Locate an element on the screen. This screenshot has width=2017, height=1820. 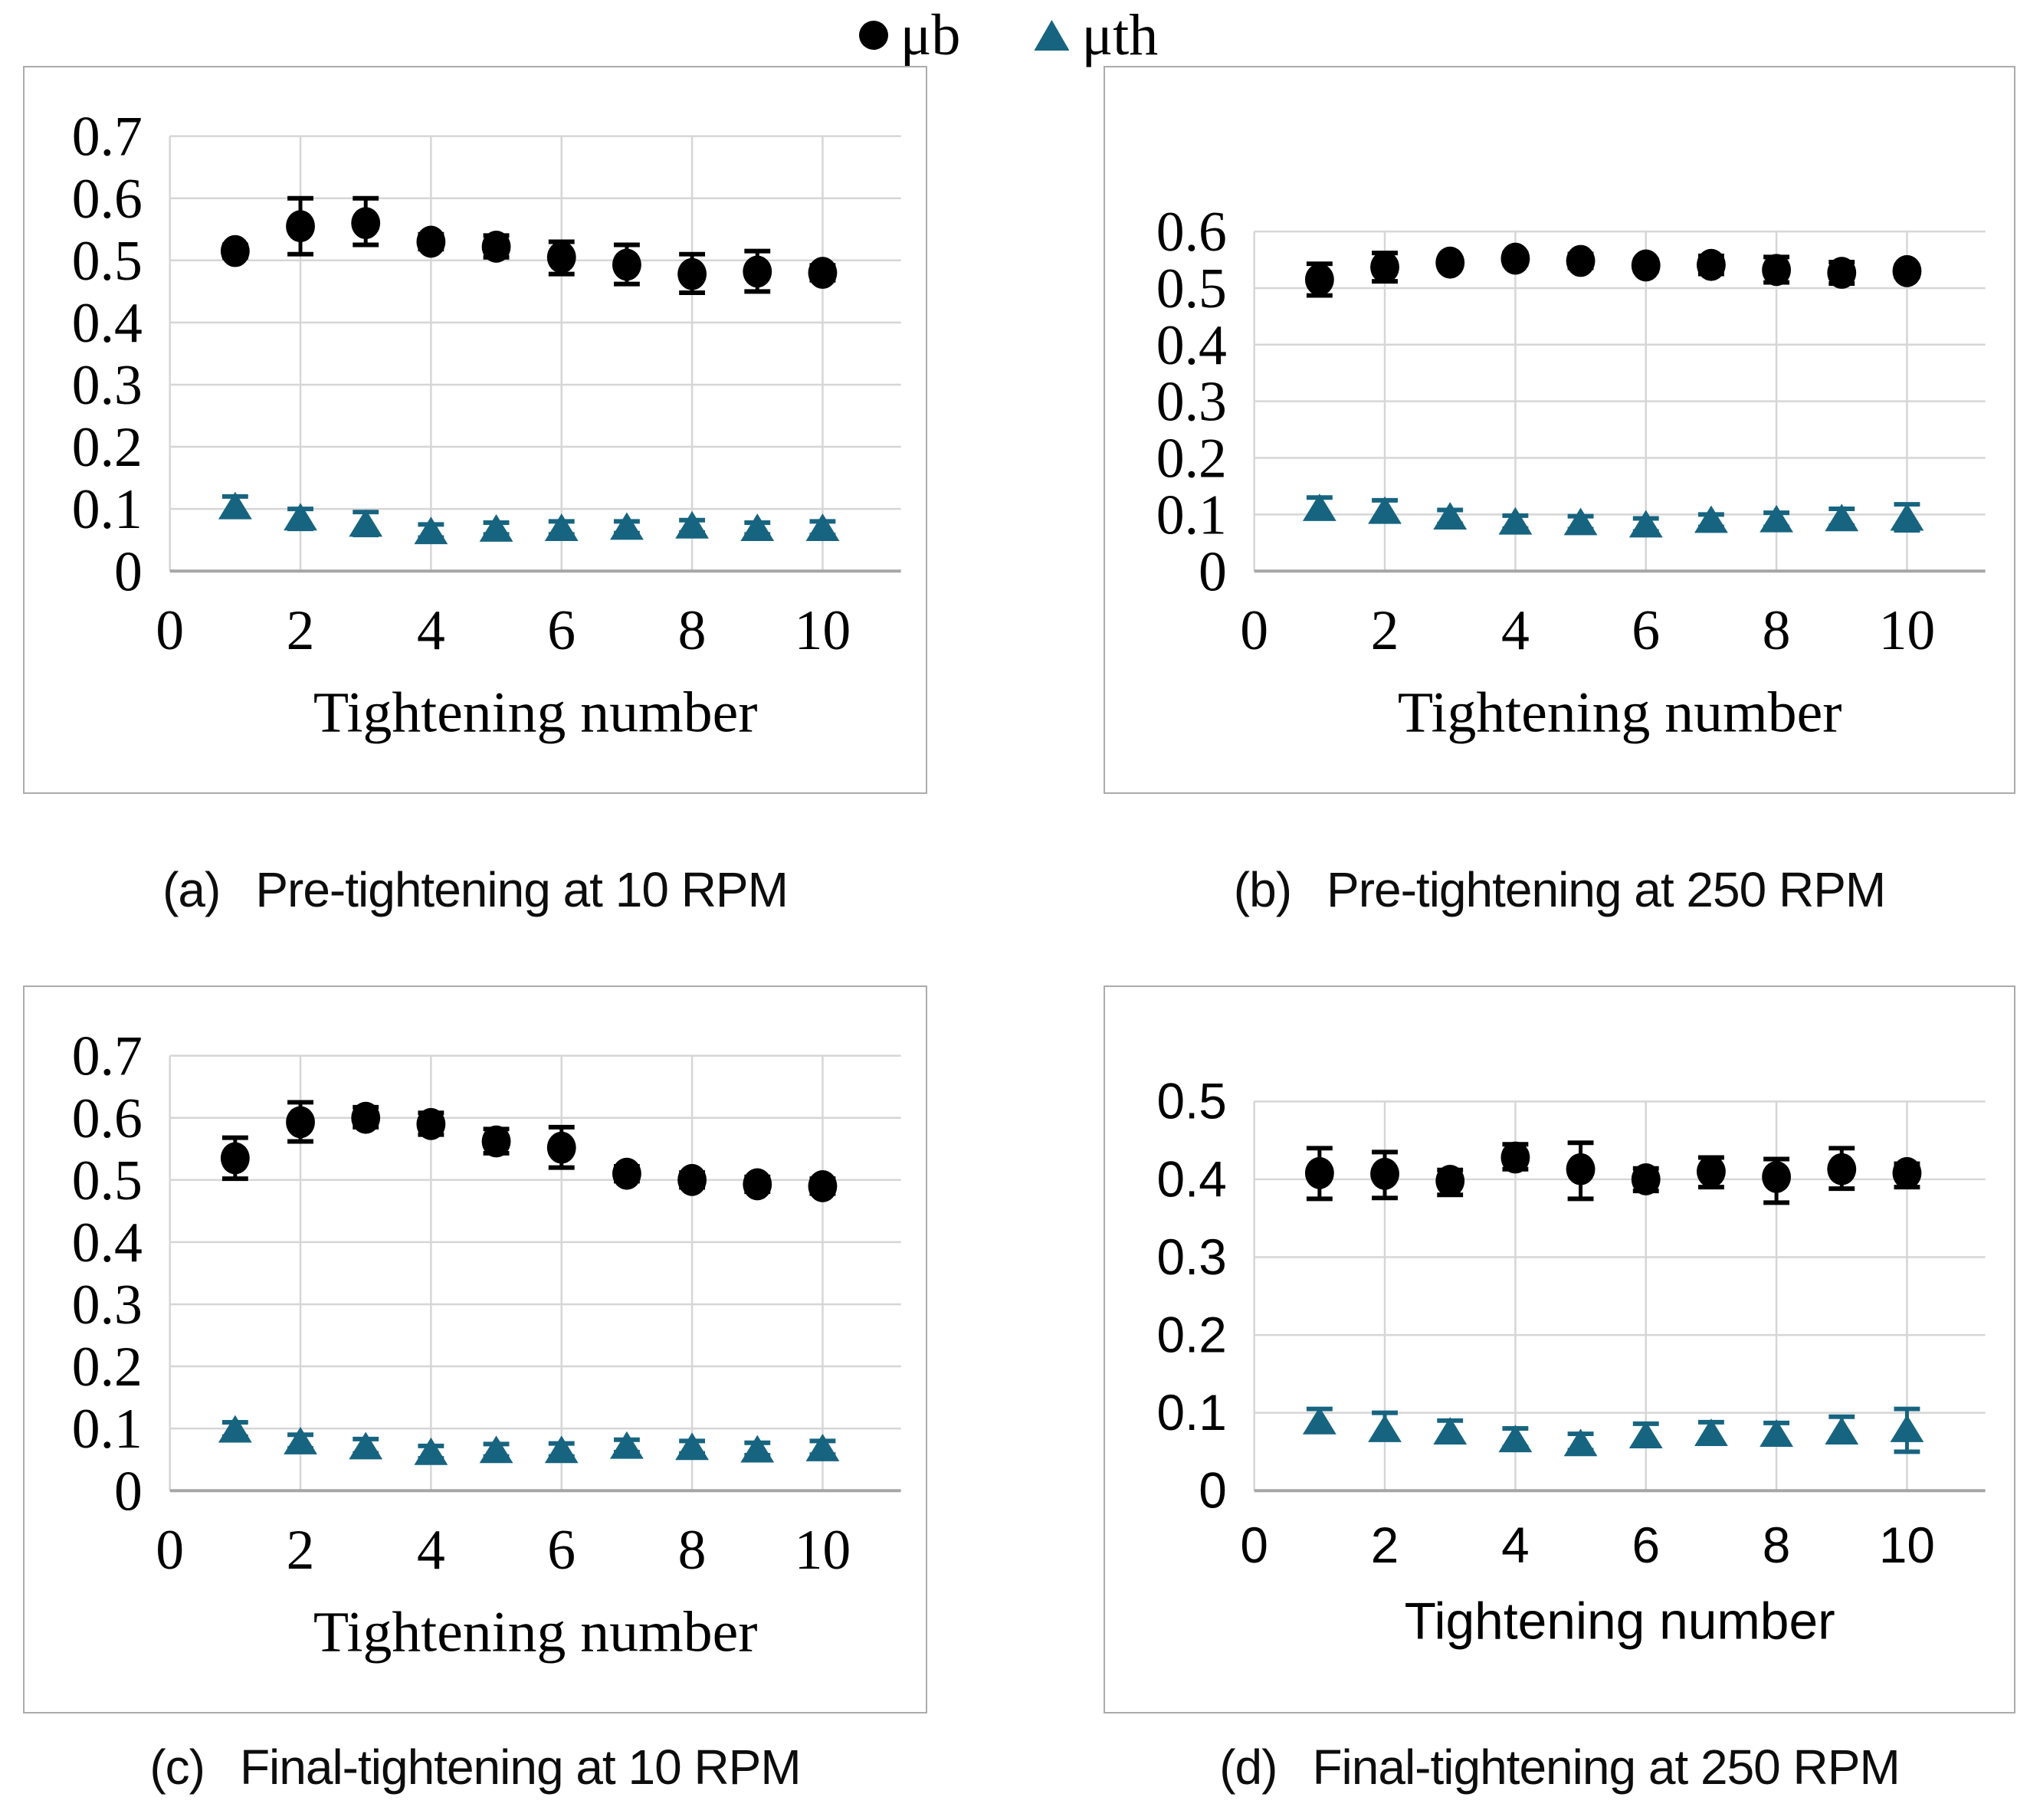
chart-b-series-mub is located at coordinates (1613, 270).